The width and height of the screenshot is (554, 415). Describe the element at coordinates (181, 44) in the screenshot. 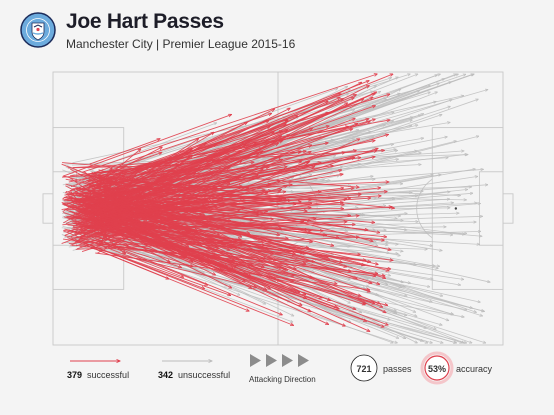

I see `chart-subtitle: Manchester City | Premier League 2015-16` at that location.